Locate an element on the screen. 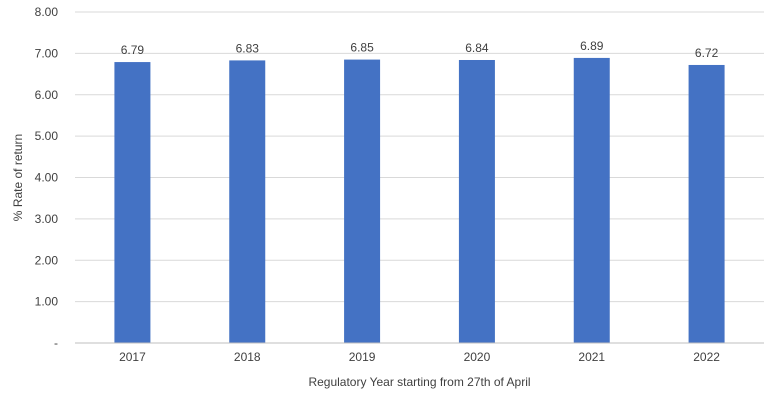 The image size is (773, 418). y-tick-label: 2.00 is located at coordinates (47, 260).